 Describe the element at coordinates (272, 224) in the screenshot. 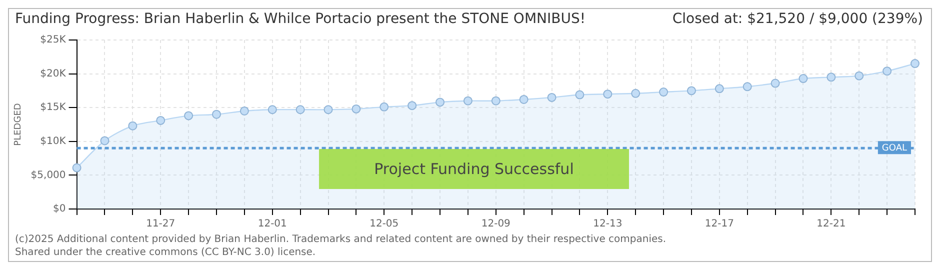

I see `x-tick-label: 12-01` at that location.